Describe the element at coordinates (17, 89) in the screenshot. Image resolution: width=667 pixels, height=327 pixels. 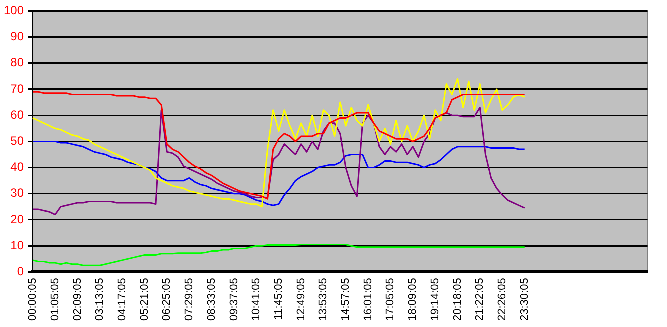
I see `y-tick-label: 70` at that location.